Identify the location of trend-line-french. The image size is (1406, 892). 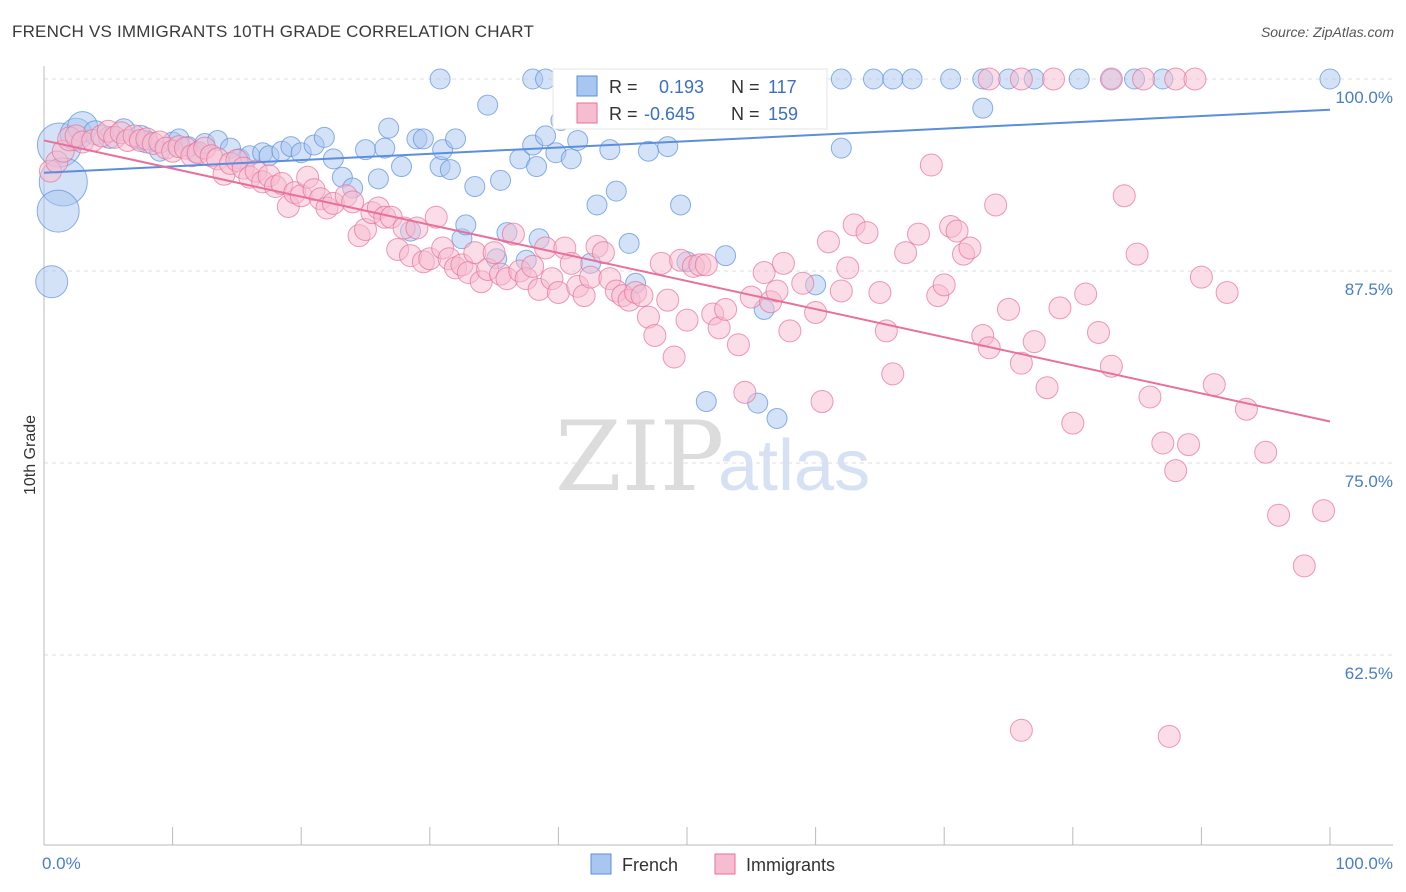
(687, 141).